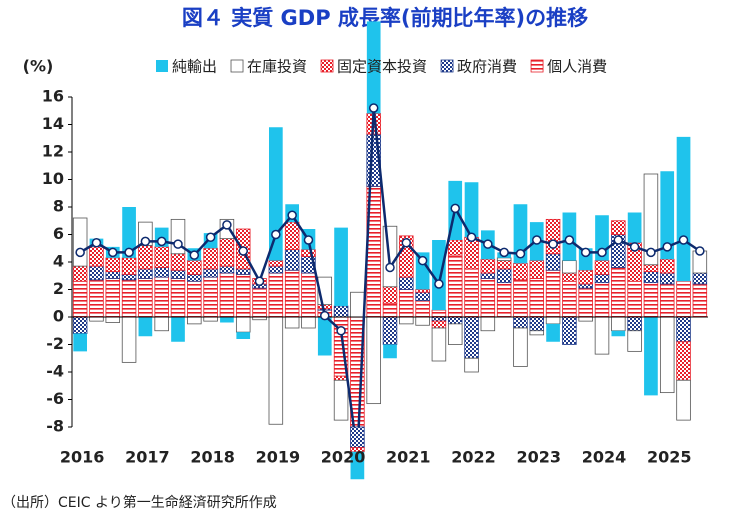 This screenshot has width=743, height=521. What do you see at coordinates (577, 67) in the screenshot?
I see `legend-label: 個人消費` at bounding box center [577, 67].